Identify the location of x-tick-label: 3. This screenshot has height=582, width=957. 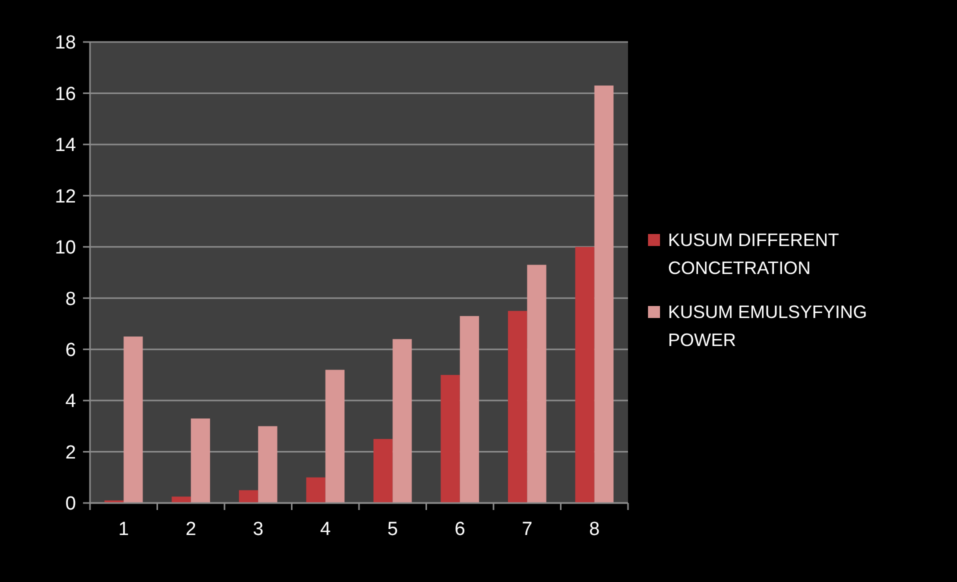
(258, 529).